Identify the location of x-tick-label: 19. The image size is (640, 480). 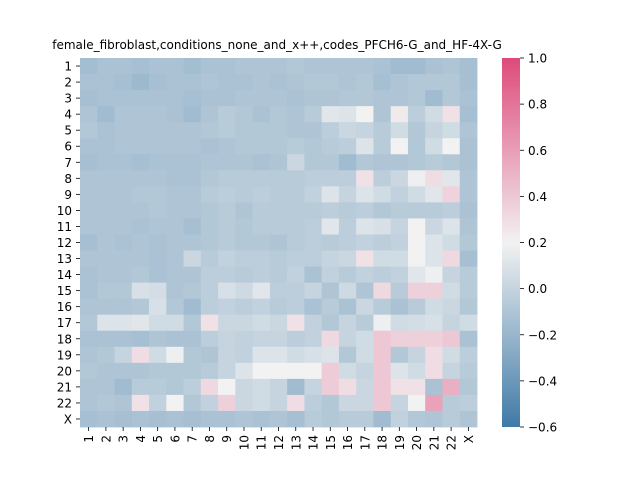
(400, 442).